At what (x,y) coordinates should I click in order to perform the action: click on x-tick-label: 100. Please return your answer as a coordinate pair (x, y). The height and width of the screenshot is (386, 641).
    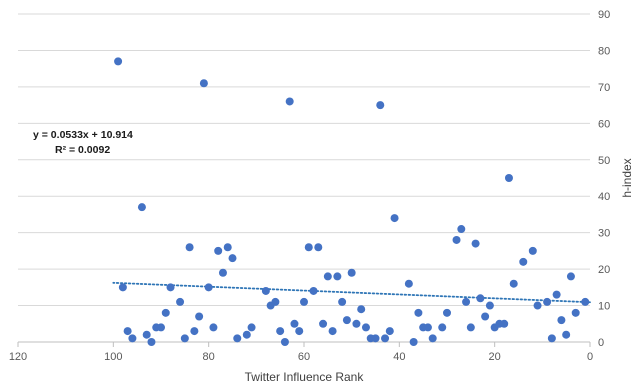
    Looking at the image, I should click on (113, 357).